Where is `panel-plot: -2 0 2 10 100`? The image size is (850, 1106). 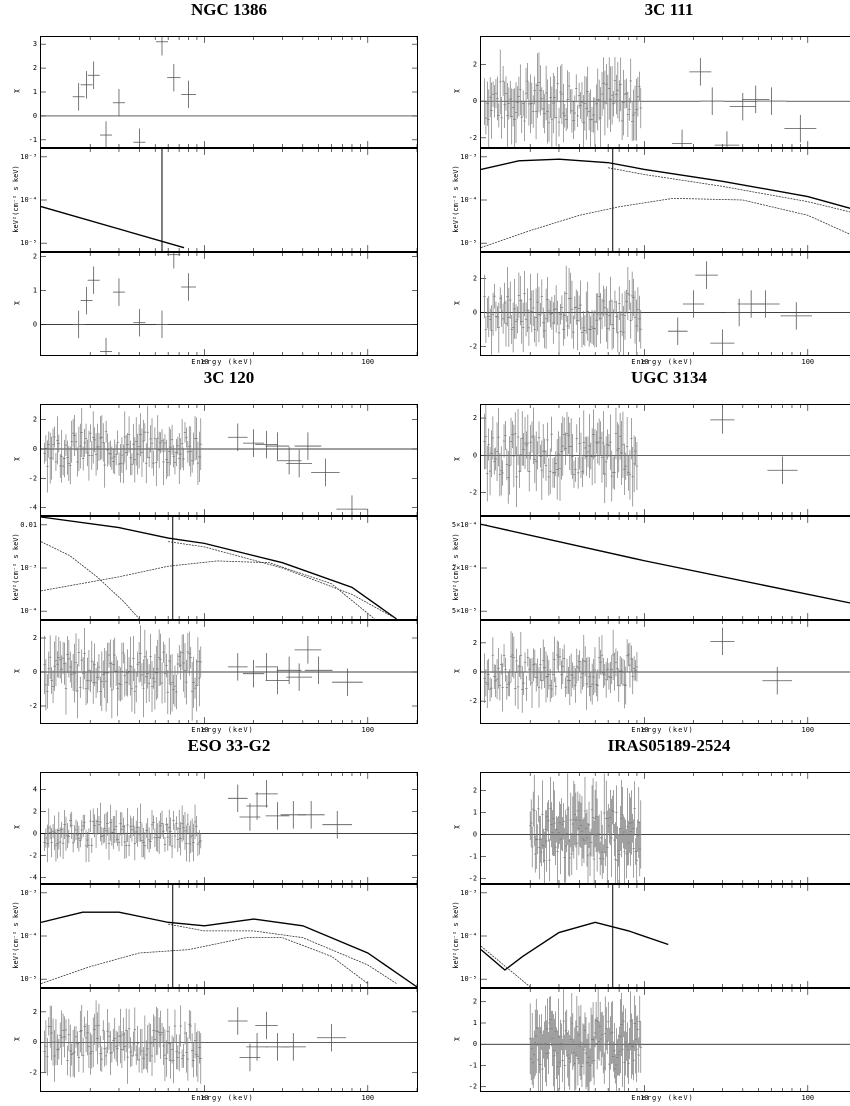
panel-plot: -2 0 2 10 100 is located at coordinates (223, 677).